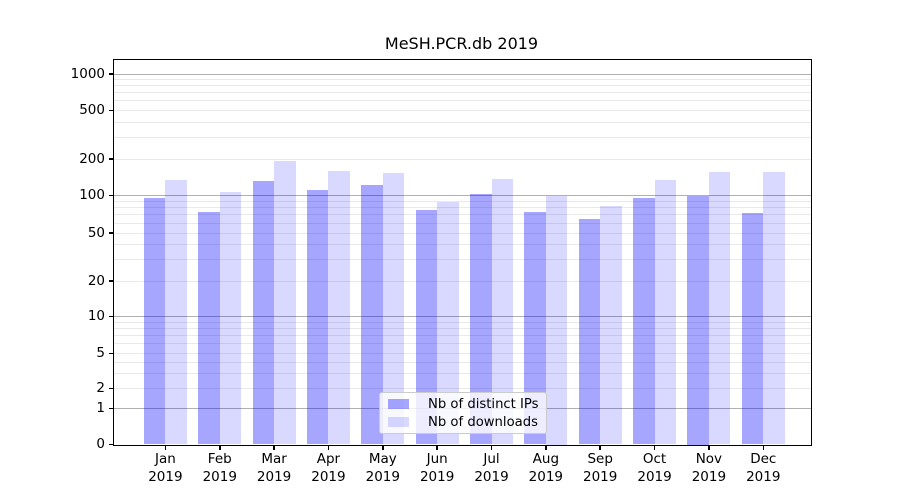 This screenshot has width=900, height=500. Describe the element at coordinates (92, 158) in the screenshot. I see `y-tick-label-200: 200` at that location.